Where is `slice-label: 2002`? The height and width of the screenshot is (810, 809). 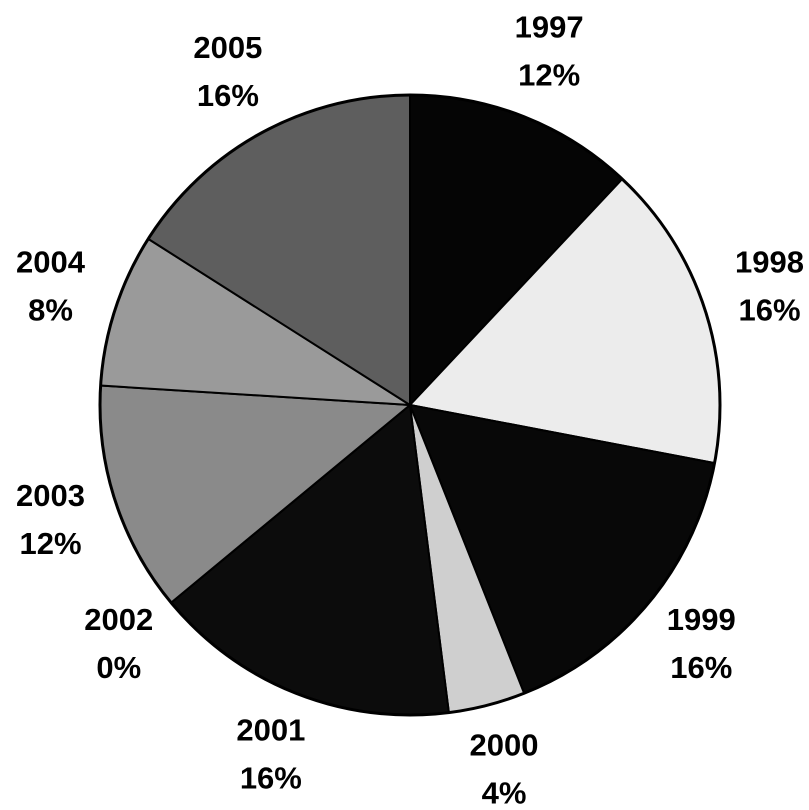 slice-label: 2002 is located at coordinates (118, 619).